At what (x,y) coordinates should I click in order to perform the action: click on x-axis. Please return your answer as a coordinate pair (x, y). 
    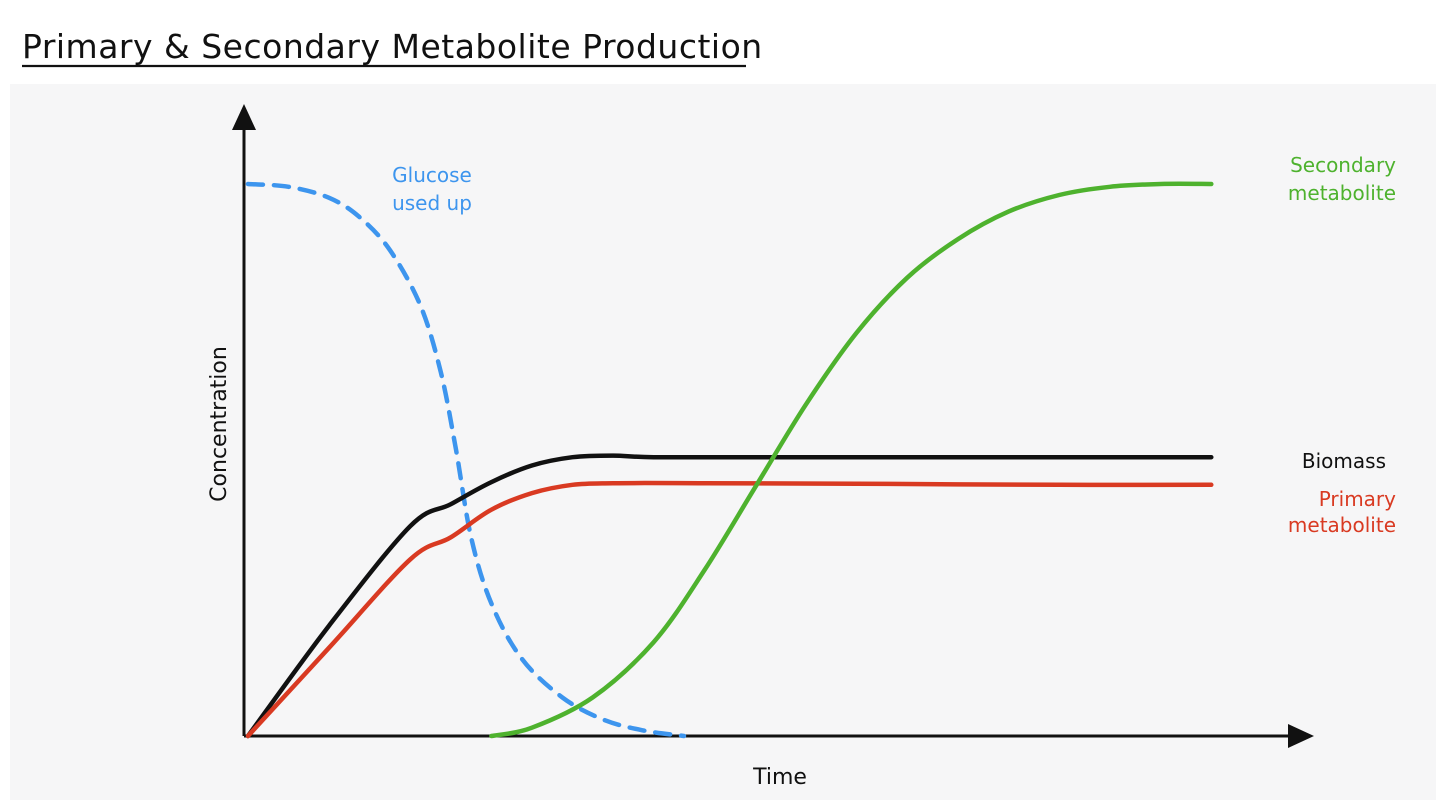
    Looking at the image, I should click on (779, 736).